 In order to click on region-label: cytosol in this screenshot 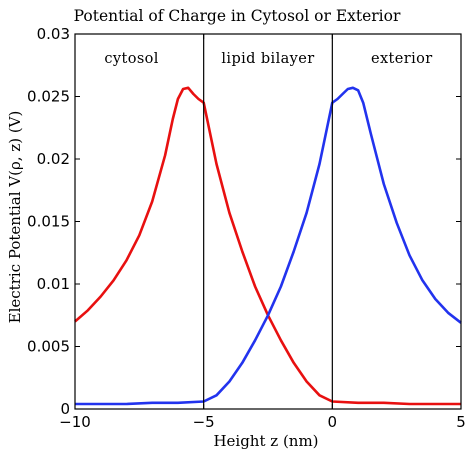, I will do `click(131, 59)`.